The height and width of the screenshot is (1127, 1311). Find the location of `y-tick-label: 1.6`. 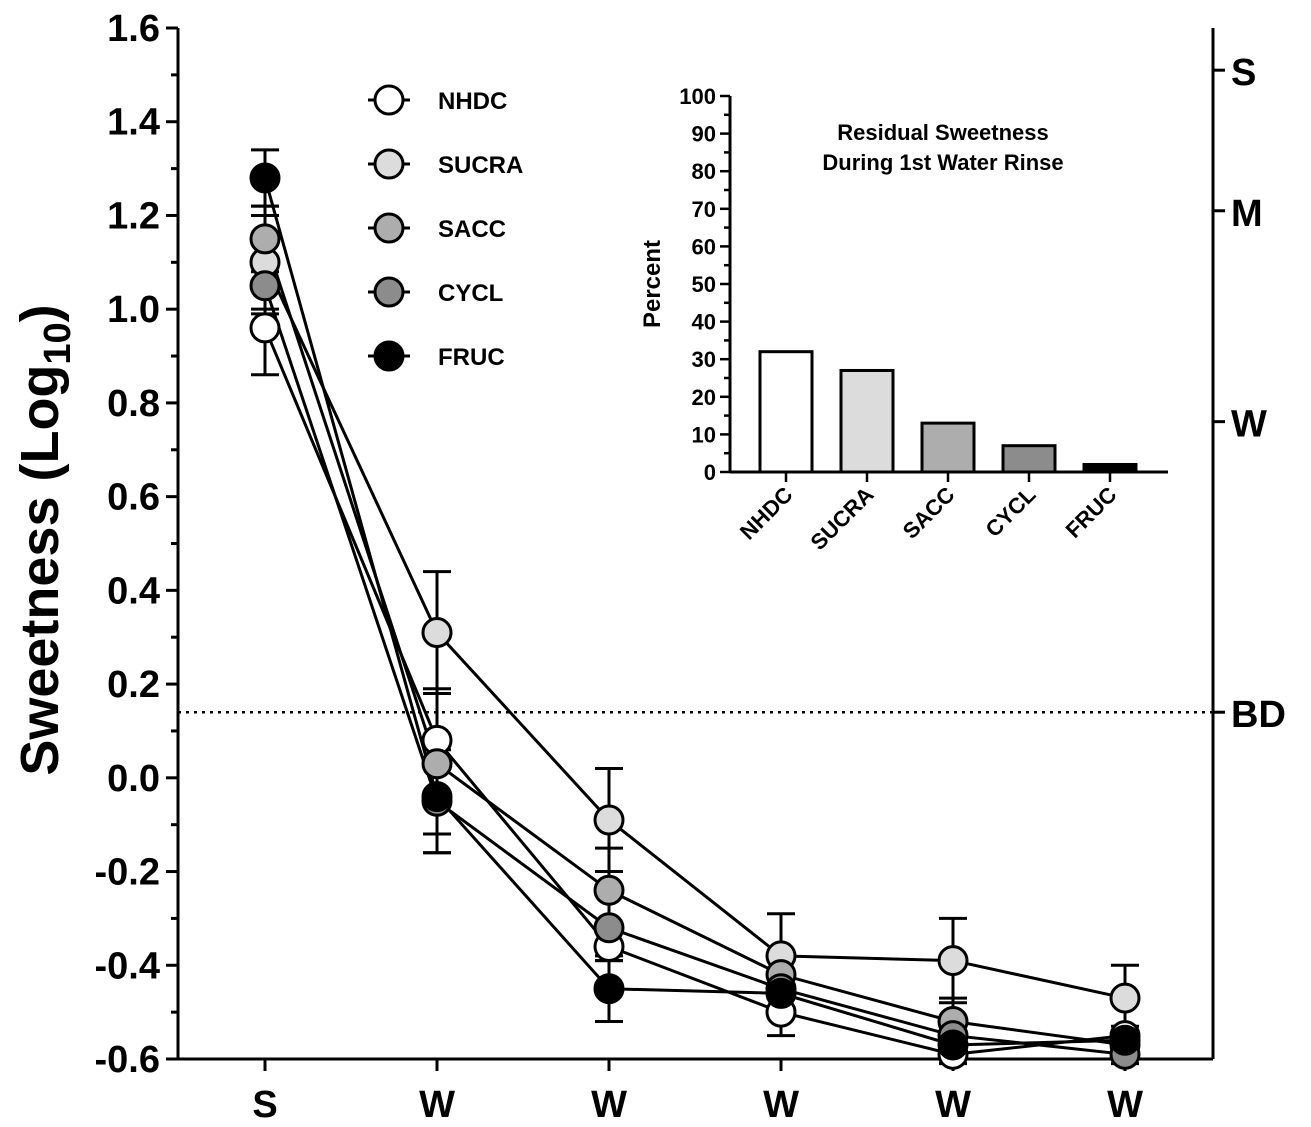

y-tick-label: 1.6 is located at coordinates (133, 29).